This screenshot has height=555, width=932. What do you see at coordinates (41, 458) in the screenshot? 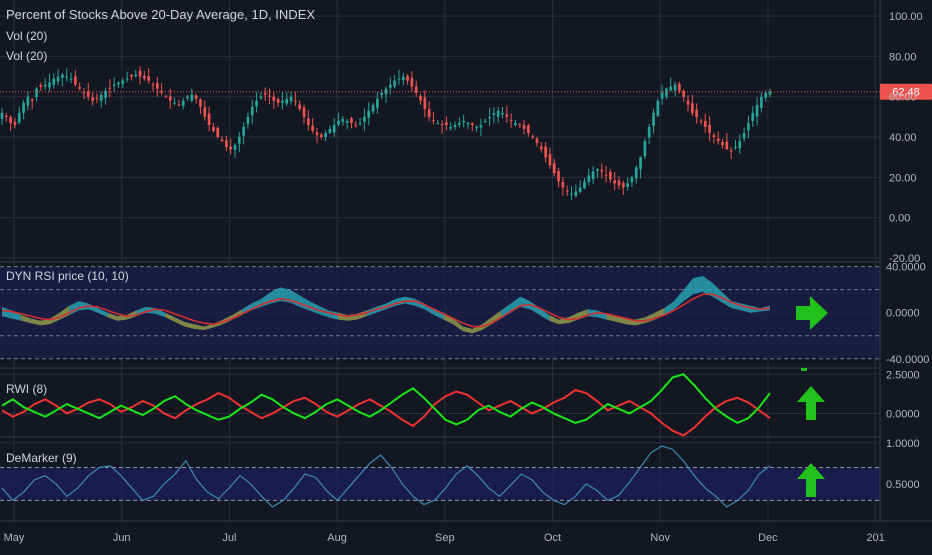
I see `demarker-title: DeMarker (9)` at bounding box center [41, 458].